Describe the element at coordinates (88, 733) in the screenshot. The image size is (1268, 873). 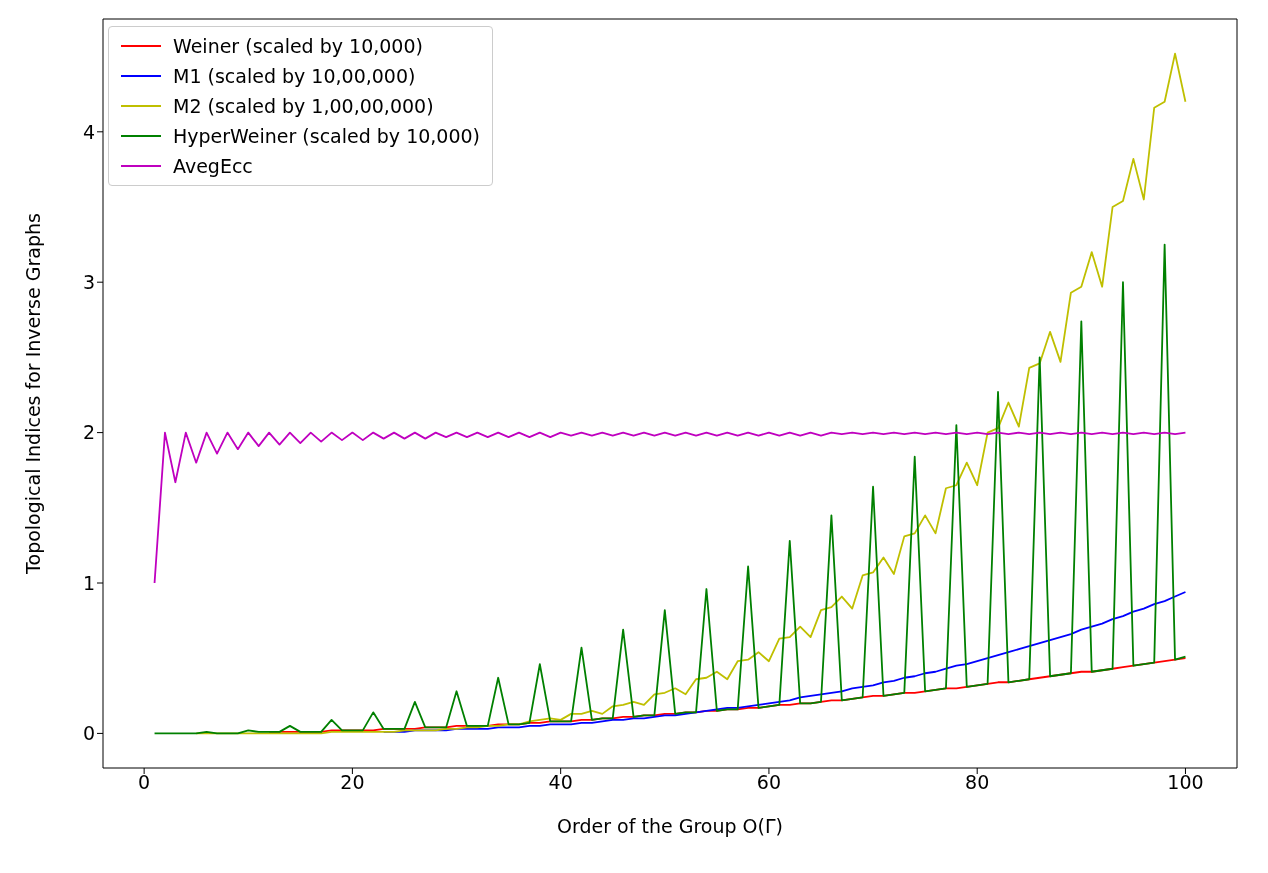
I see `y-tick-label: 0` at that location.